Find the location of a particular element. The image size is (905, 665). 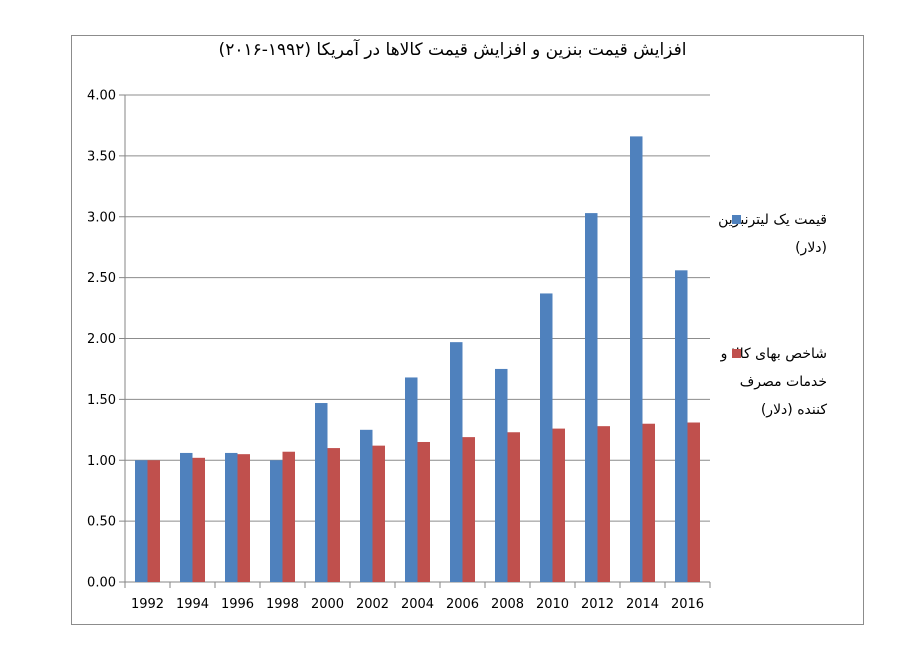

legend-item-cpi: شاخص بهای کالا و خدمات مصرف کننده (دلار) is located at coordinates (785, 382).